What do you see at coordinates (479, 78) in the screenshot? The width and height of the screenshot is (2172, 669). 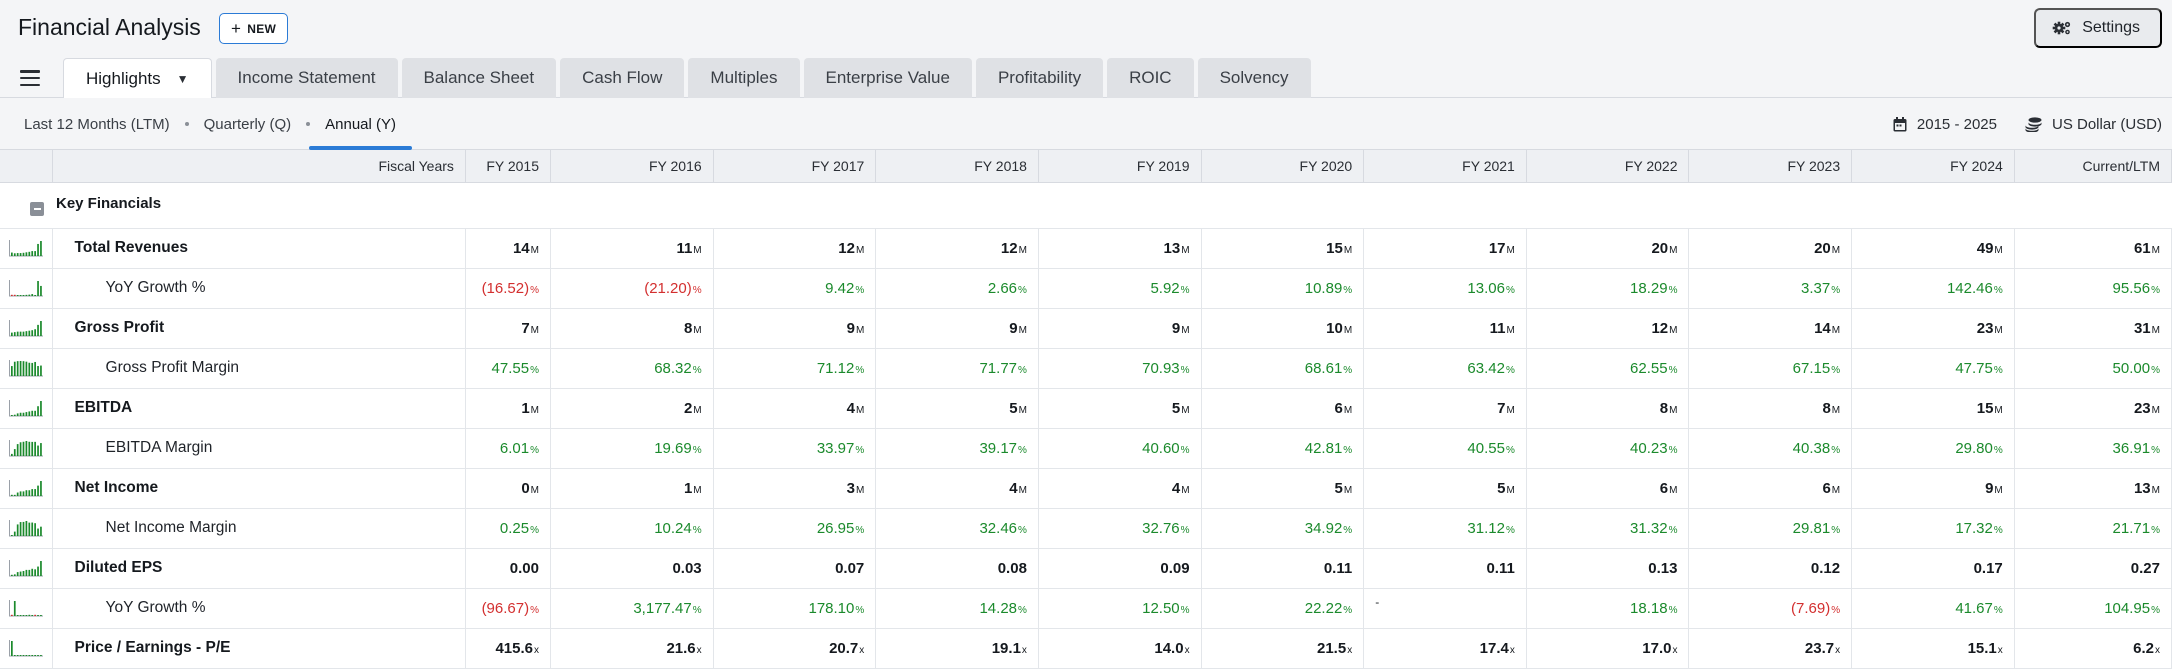 I see `tab-balance-sheet: Balance Sheet` at bounding box center [479, 78].